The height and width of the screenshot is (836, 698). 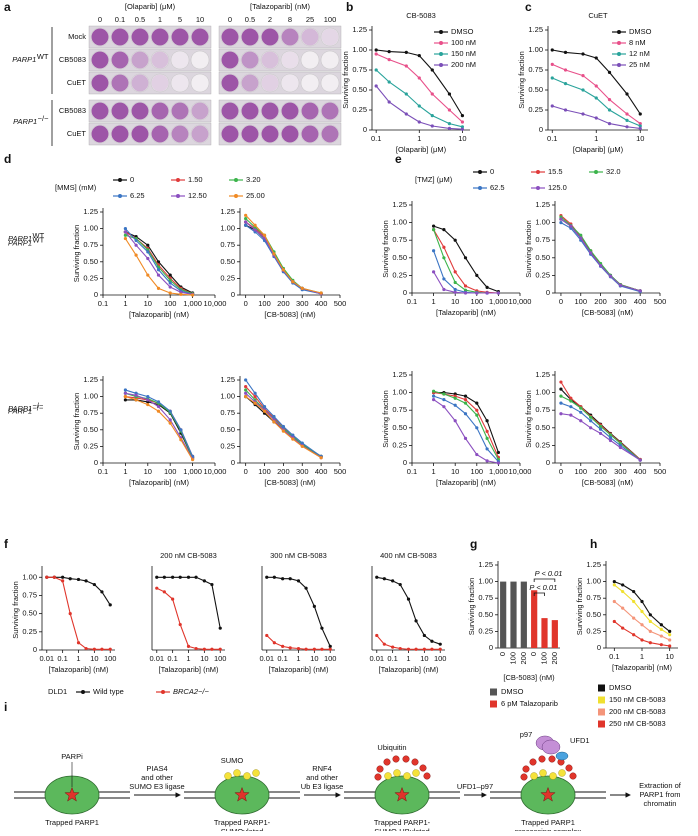 What do you see at coordinates (156, 786) in the screenshot?
I see `step-label: SUMO E3 ligase` at bounding box center [156, 786].